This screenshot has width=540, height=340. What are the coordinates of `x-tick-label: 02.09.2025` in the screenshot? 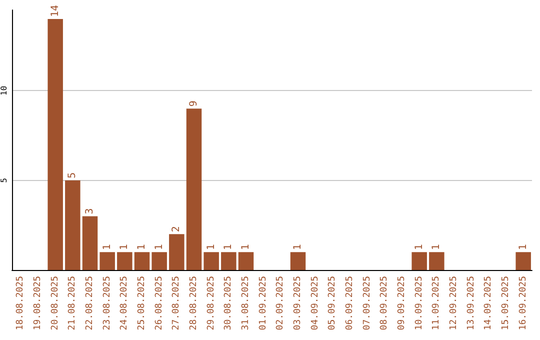 It's located at (281, 303).